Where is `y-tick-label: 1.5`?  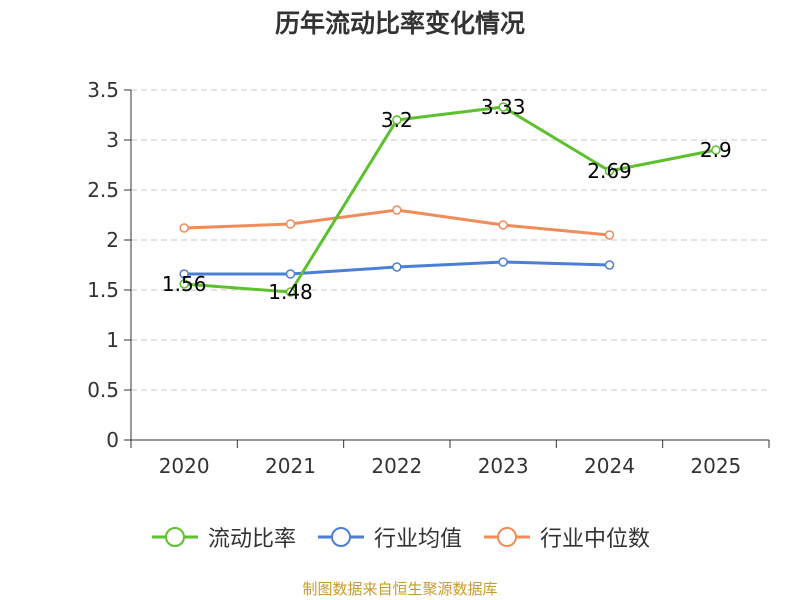 y-tick-label: 1.5 is located at coordinates (103, 290).